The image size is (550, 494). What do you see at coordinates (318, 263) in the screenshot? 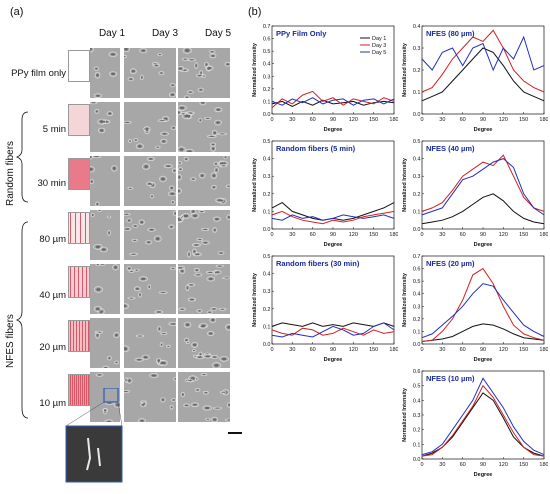
I see `chart-title: Random fibers (30 min)` at bounding box center [318, 263].